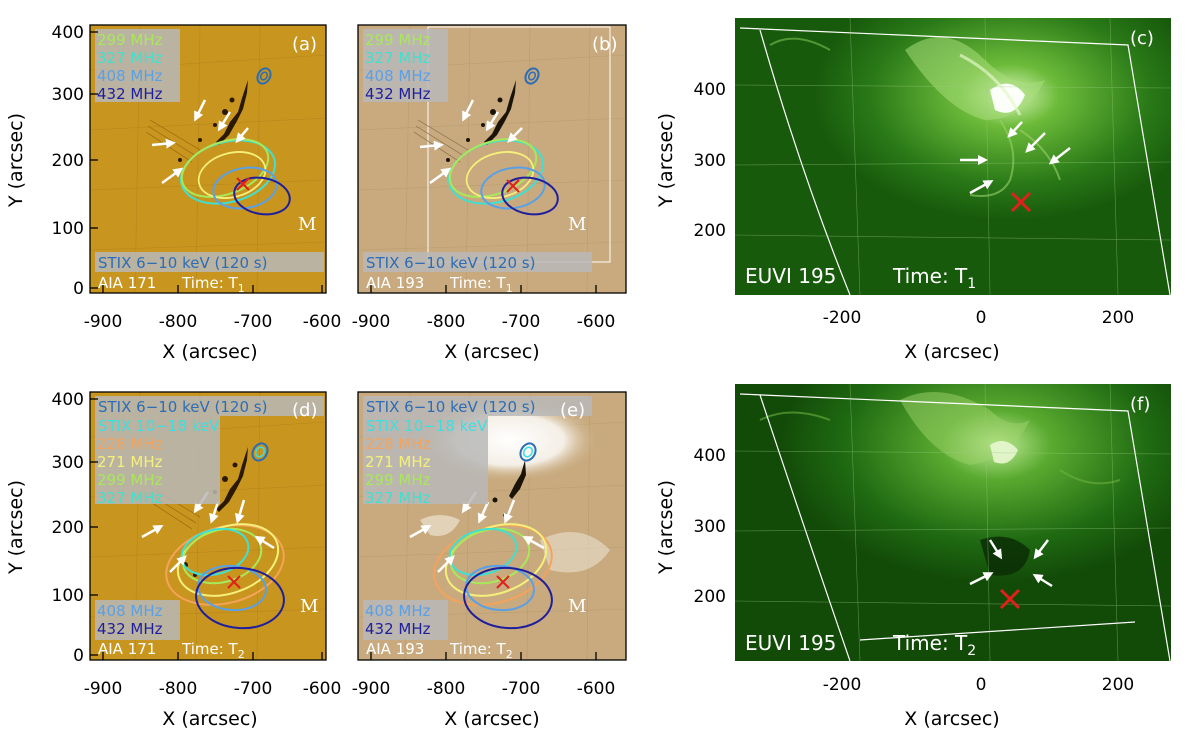 The image size is (1200, 740). I want to click on arrow-markers, so click(200, 142).